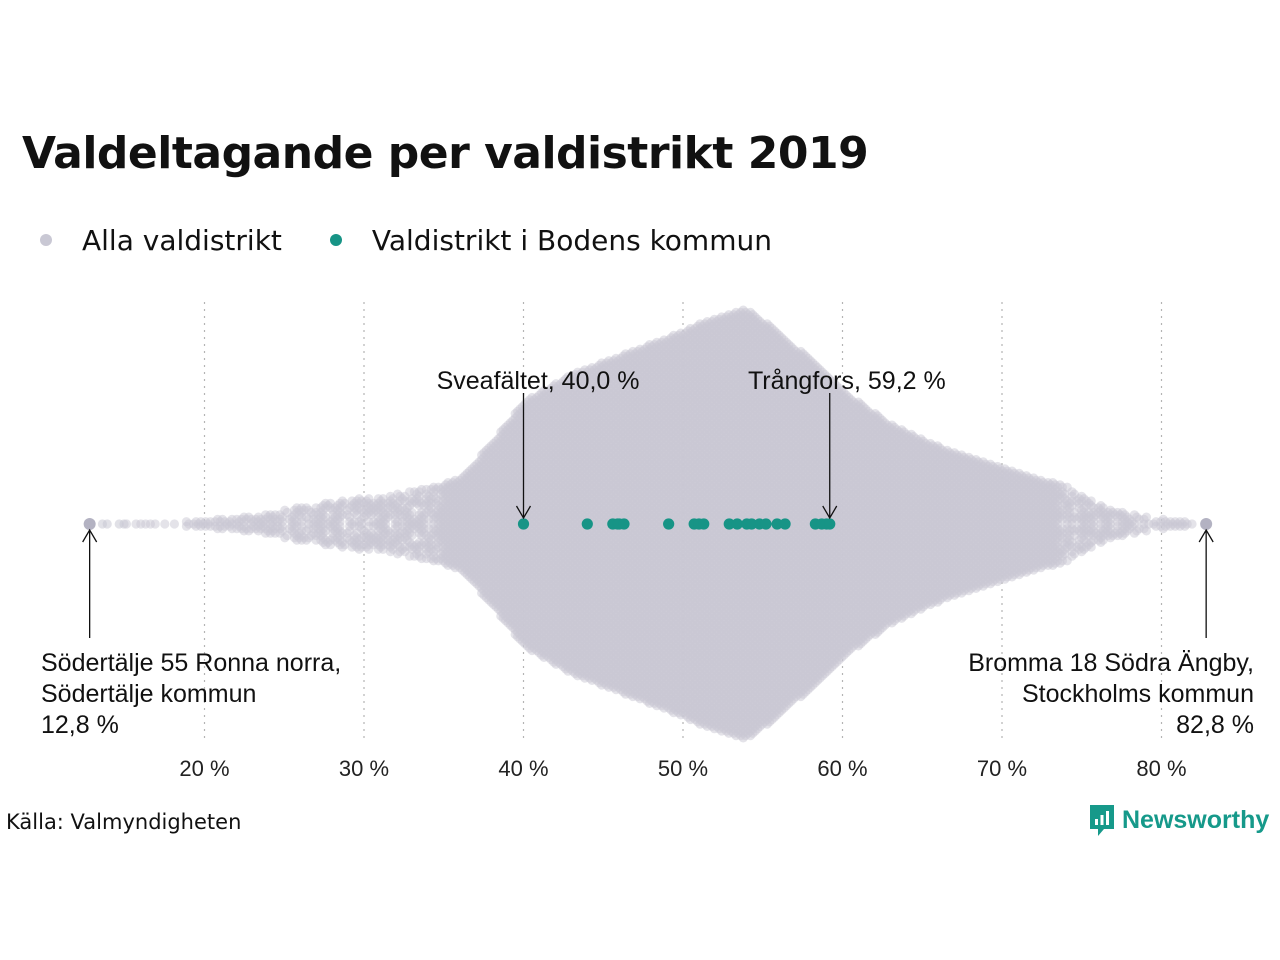  I want to click on legend-item-boden: Valdistrikt i Bodens kommun, so click(550, 240).